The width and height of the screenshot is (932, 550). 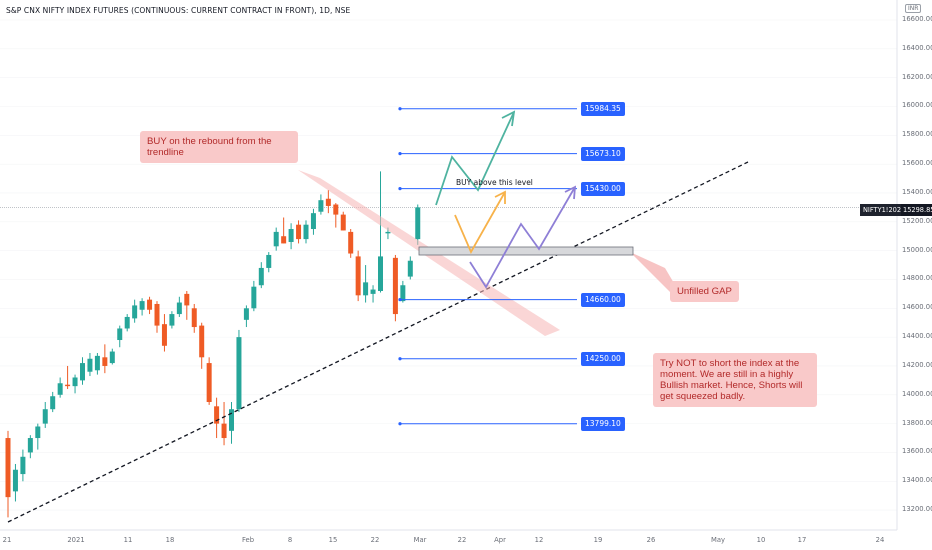 I want to click on price-level-label: 15984.35, so click(x=603, y=108).